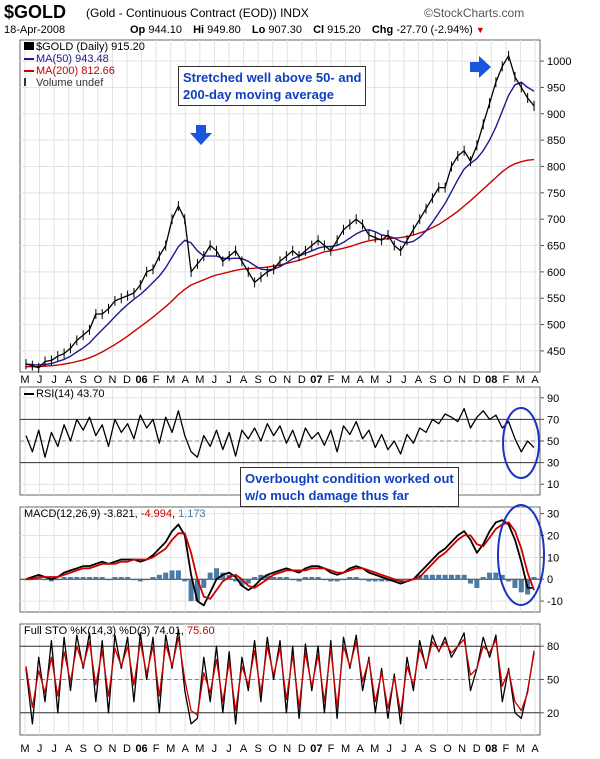 The width and height of the screenshot is (600, 759). What do you see at coordinates (29, 59) in the screenshot?
I see `legend-swatch` at bounding box center [29, 59].